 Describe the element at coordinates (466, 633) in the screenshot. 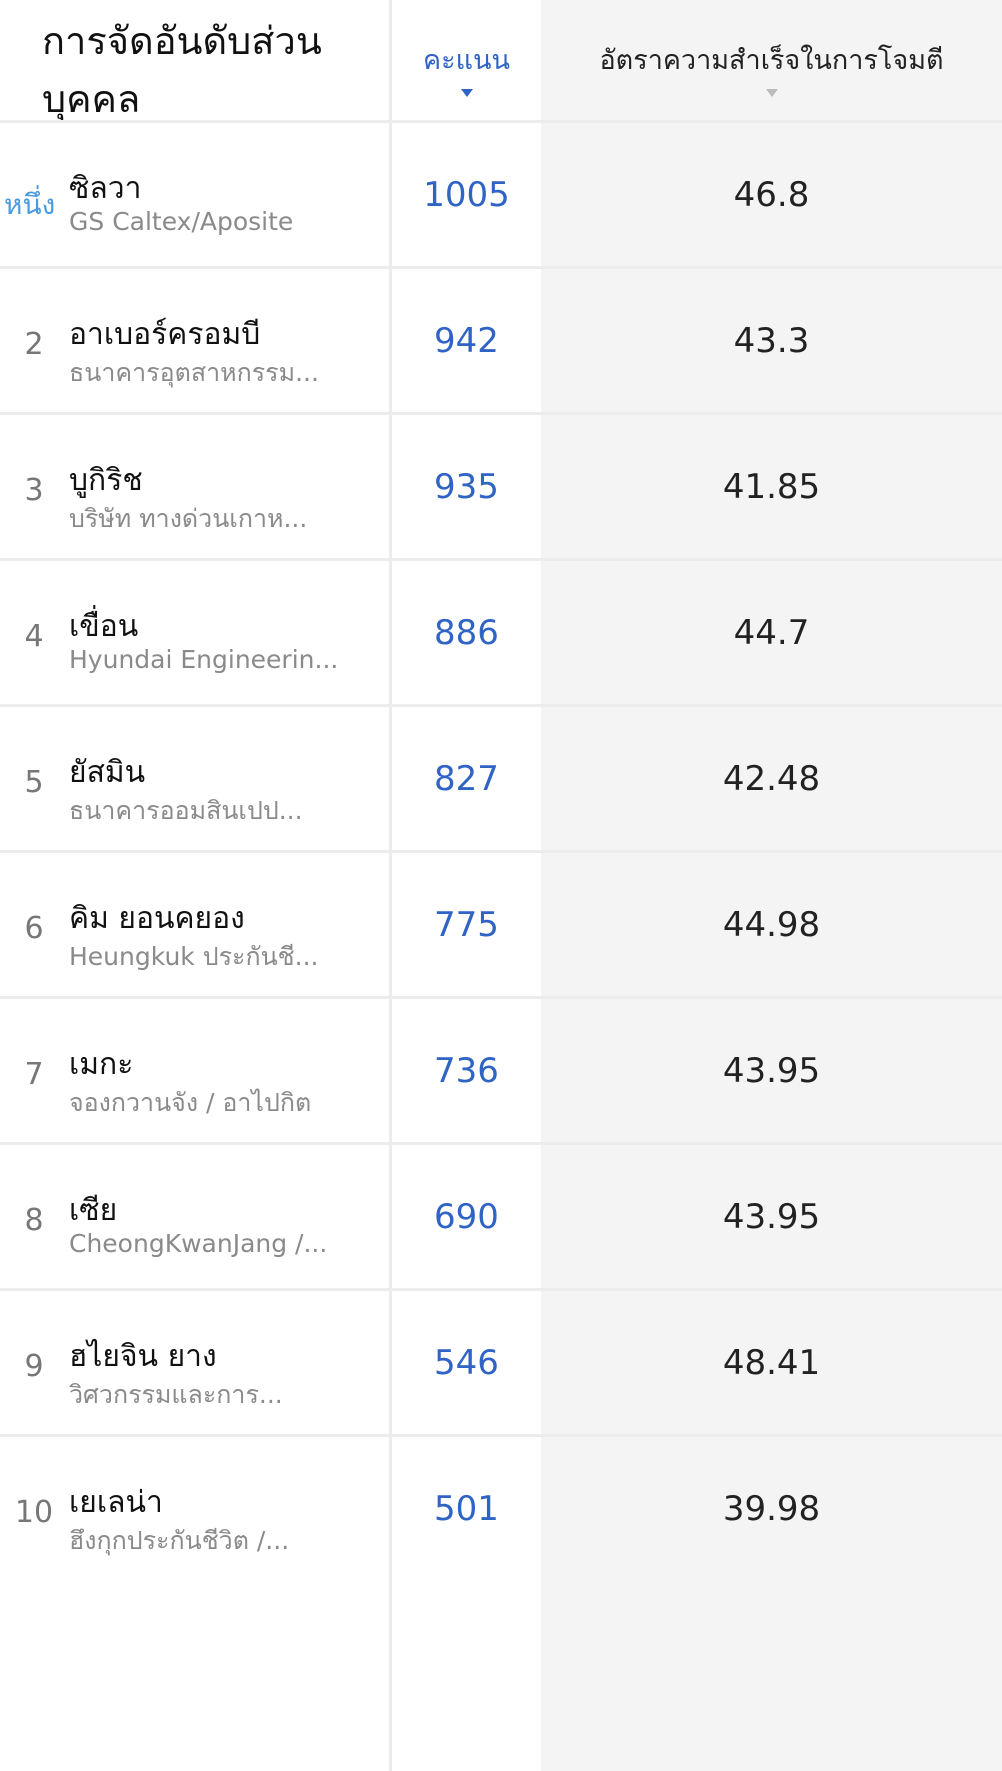

I see `player-score: 886` at that location.